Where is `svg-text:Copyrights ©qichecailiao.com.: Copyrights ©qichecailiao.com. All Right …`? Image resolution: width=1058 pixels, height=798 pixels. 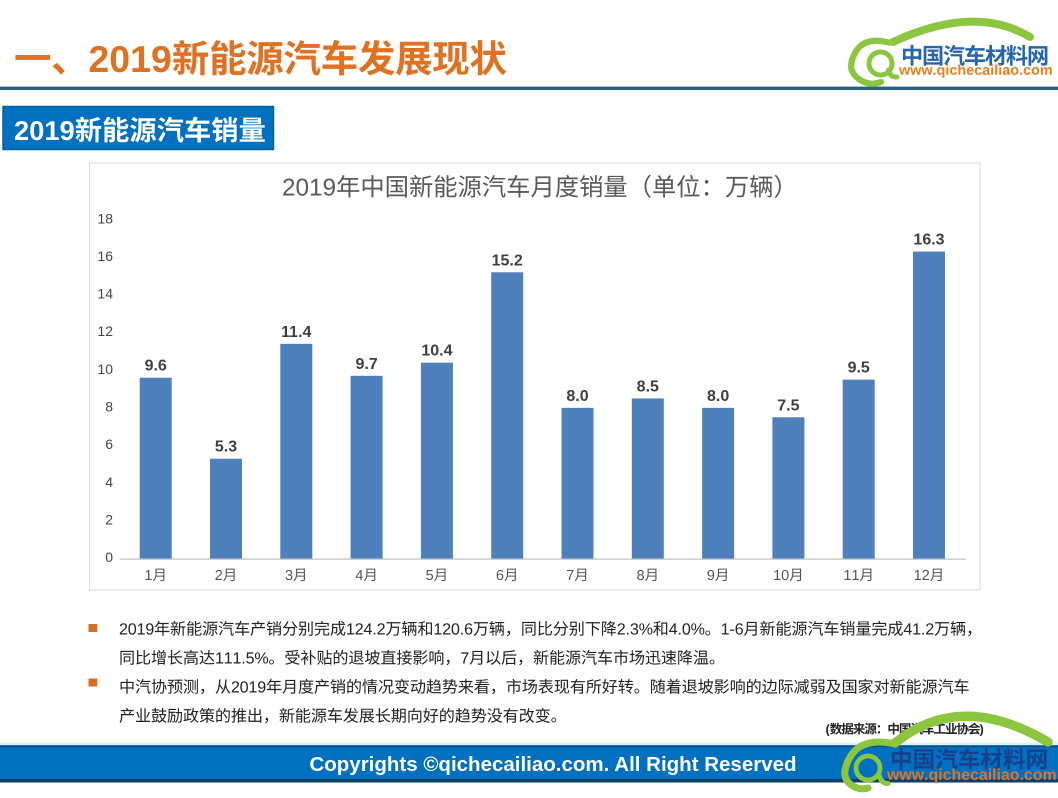
svg-text:Copyrights ©qichecailiao.com.: Copyrights ©qichecailiao.com. All Right … is located at coordinates (552, 764).